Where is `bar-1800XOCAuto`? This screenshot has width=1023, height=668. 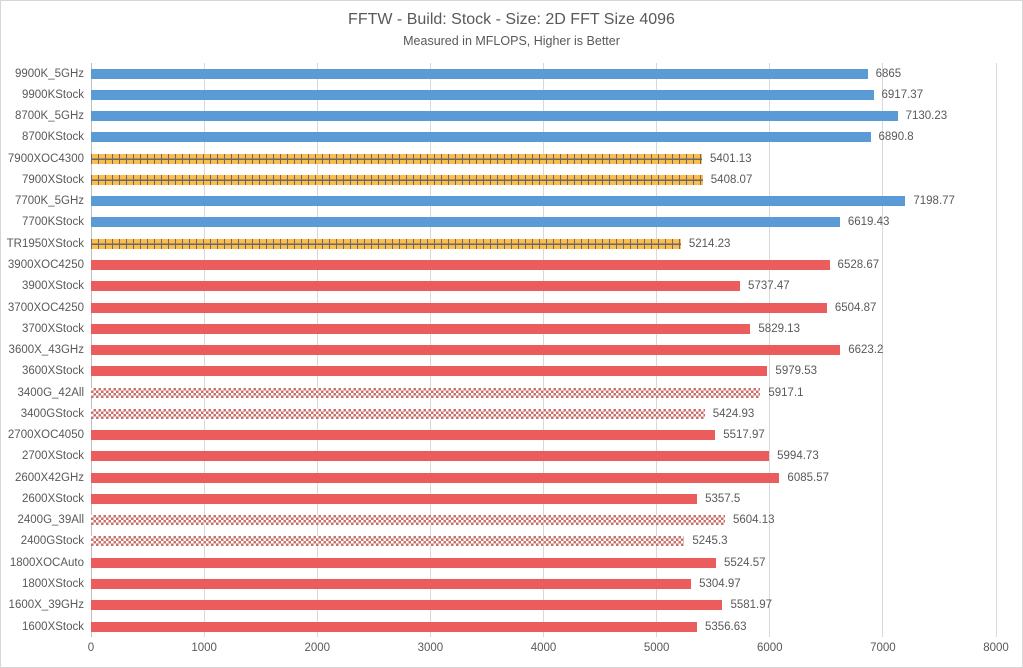
bar-1800XOCAuto is located at coordinates (403, 562).